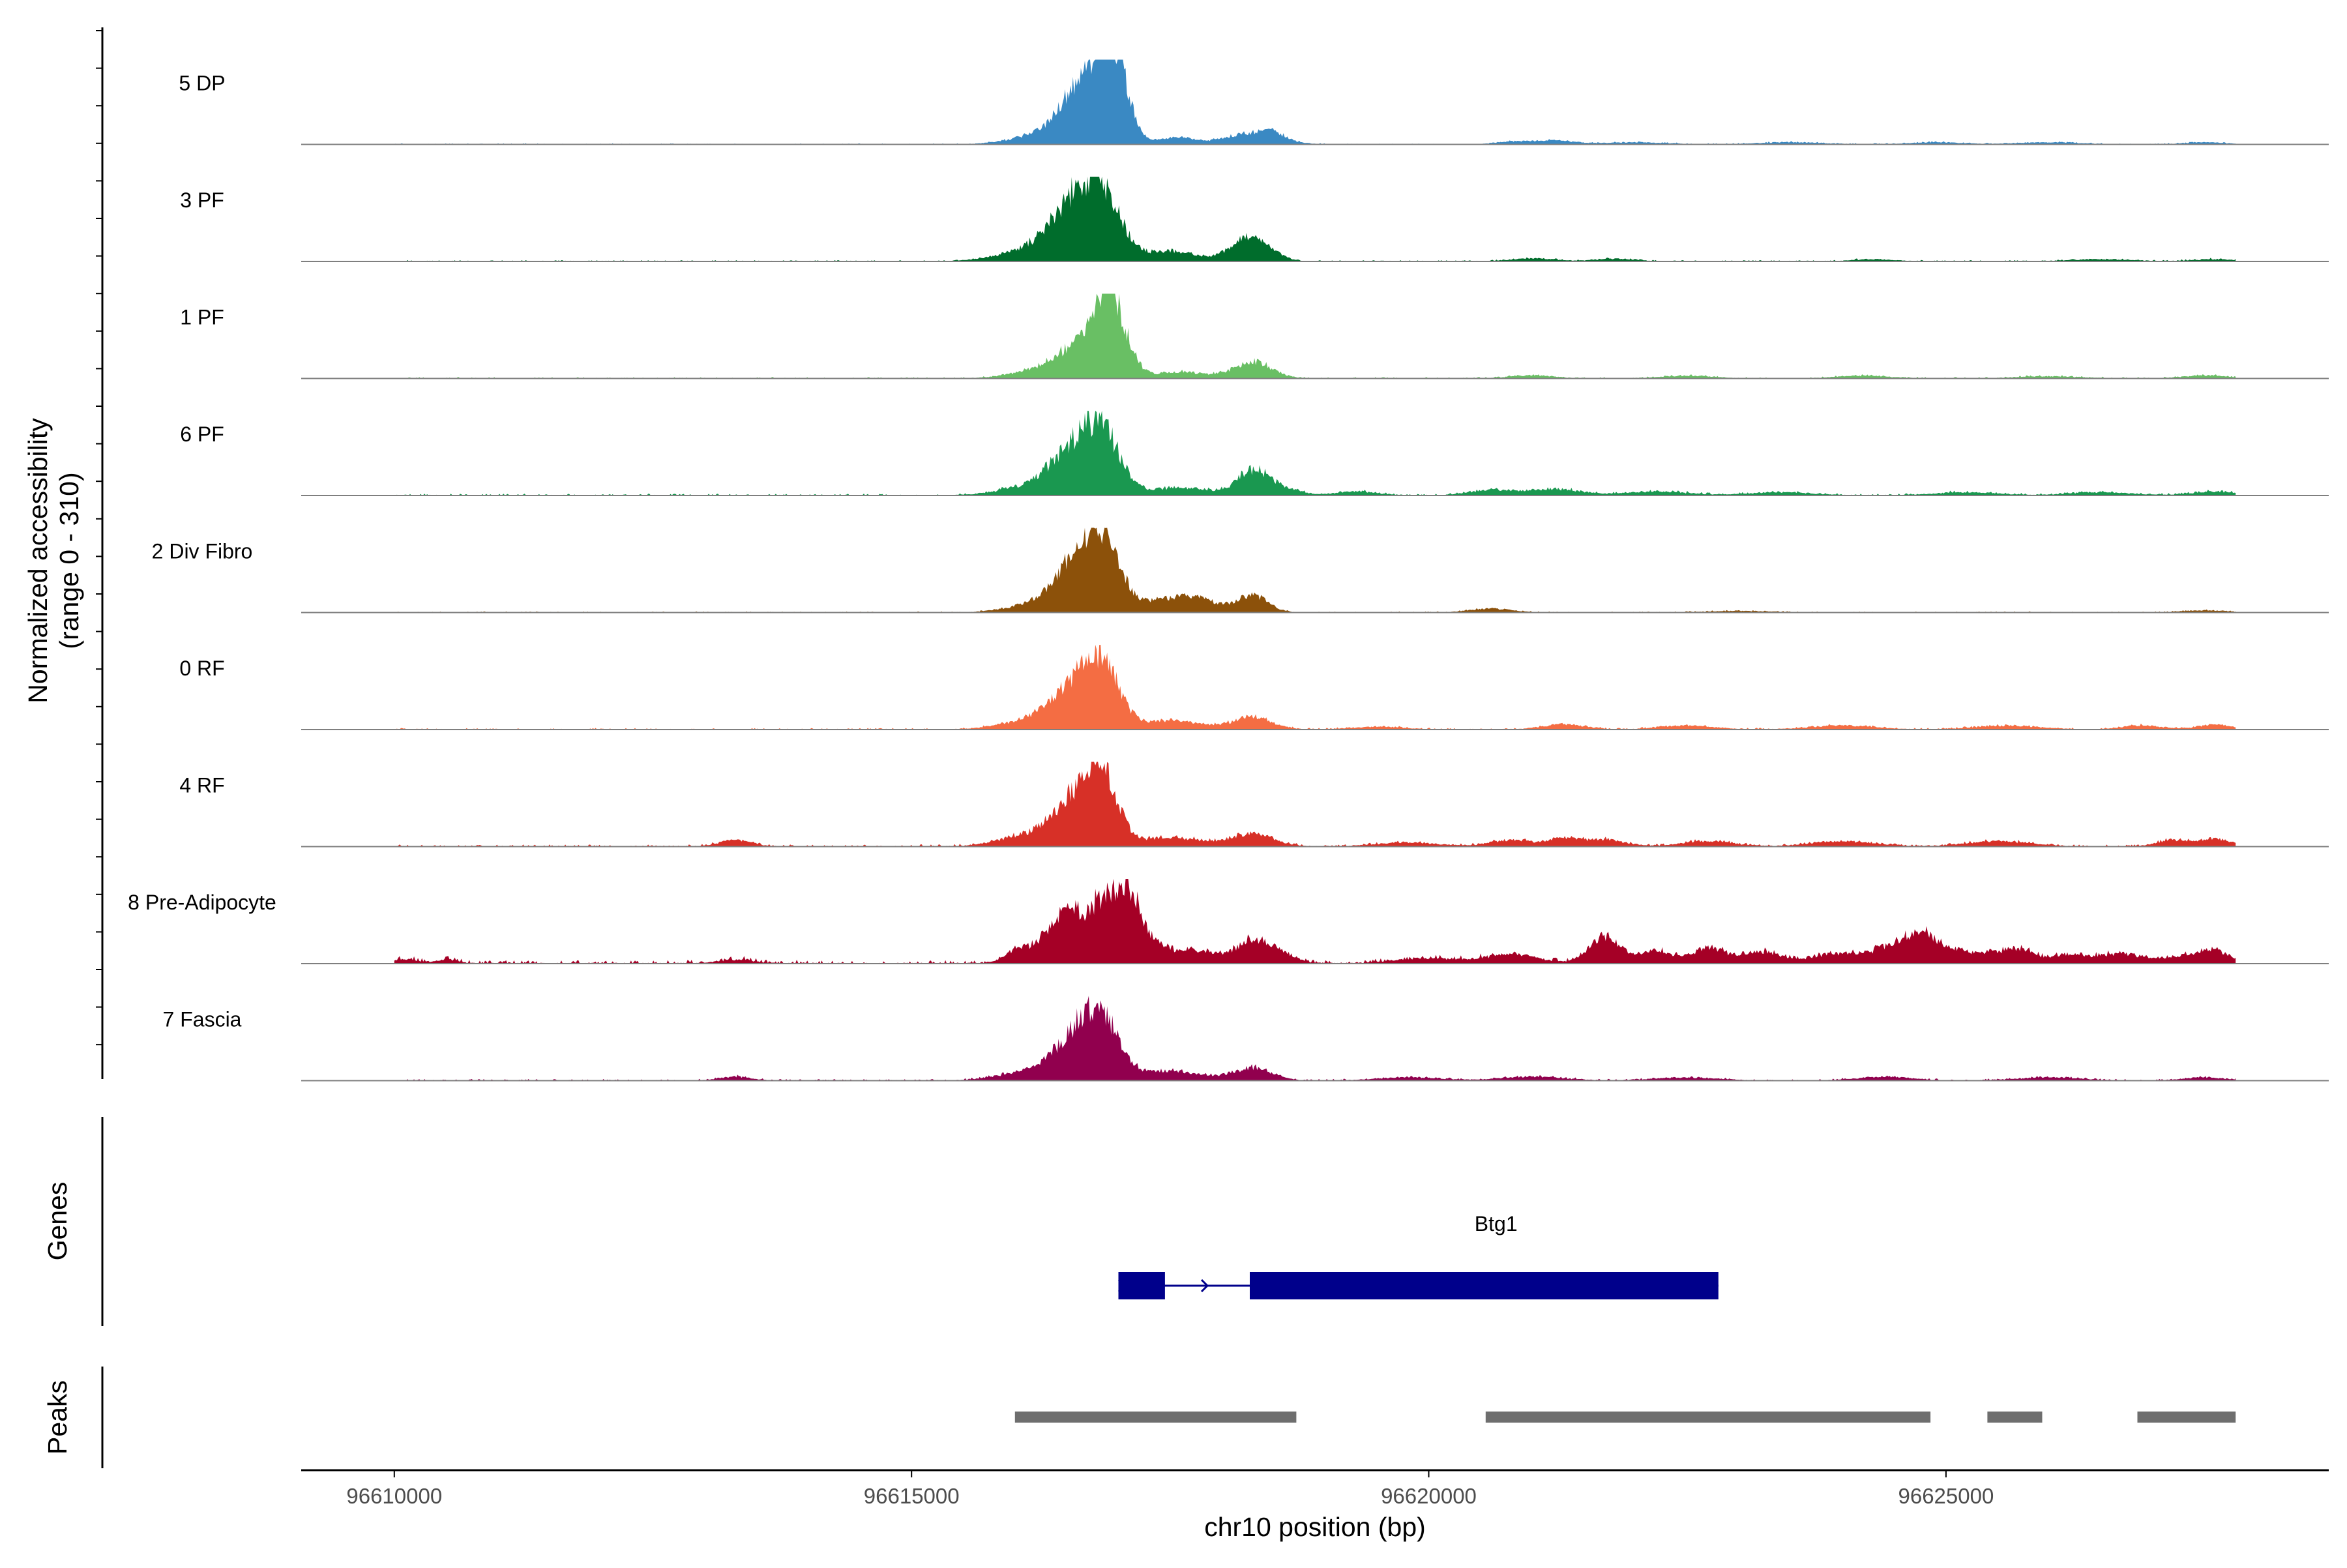 This screenshot has height=1568, width=2347. Describe the element at coordinates (69, 560) in the screenshot. I see `y-axis-label-line2: (range 0 - 310)` at that location.